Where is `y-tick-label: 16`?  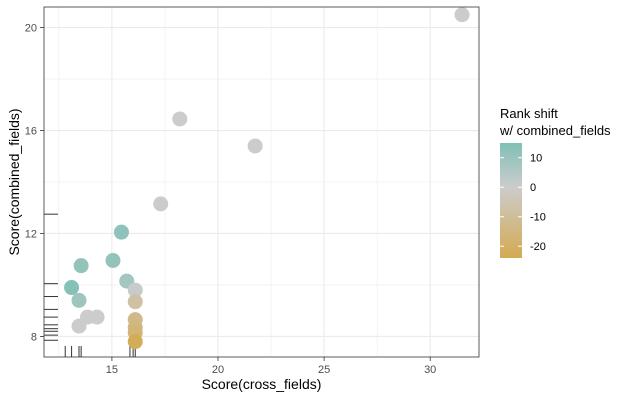 y-tick-label: 16 is located at coordinates (31, 132).